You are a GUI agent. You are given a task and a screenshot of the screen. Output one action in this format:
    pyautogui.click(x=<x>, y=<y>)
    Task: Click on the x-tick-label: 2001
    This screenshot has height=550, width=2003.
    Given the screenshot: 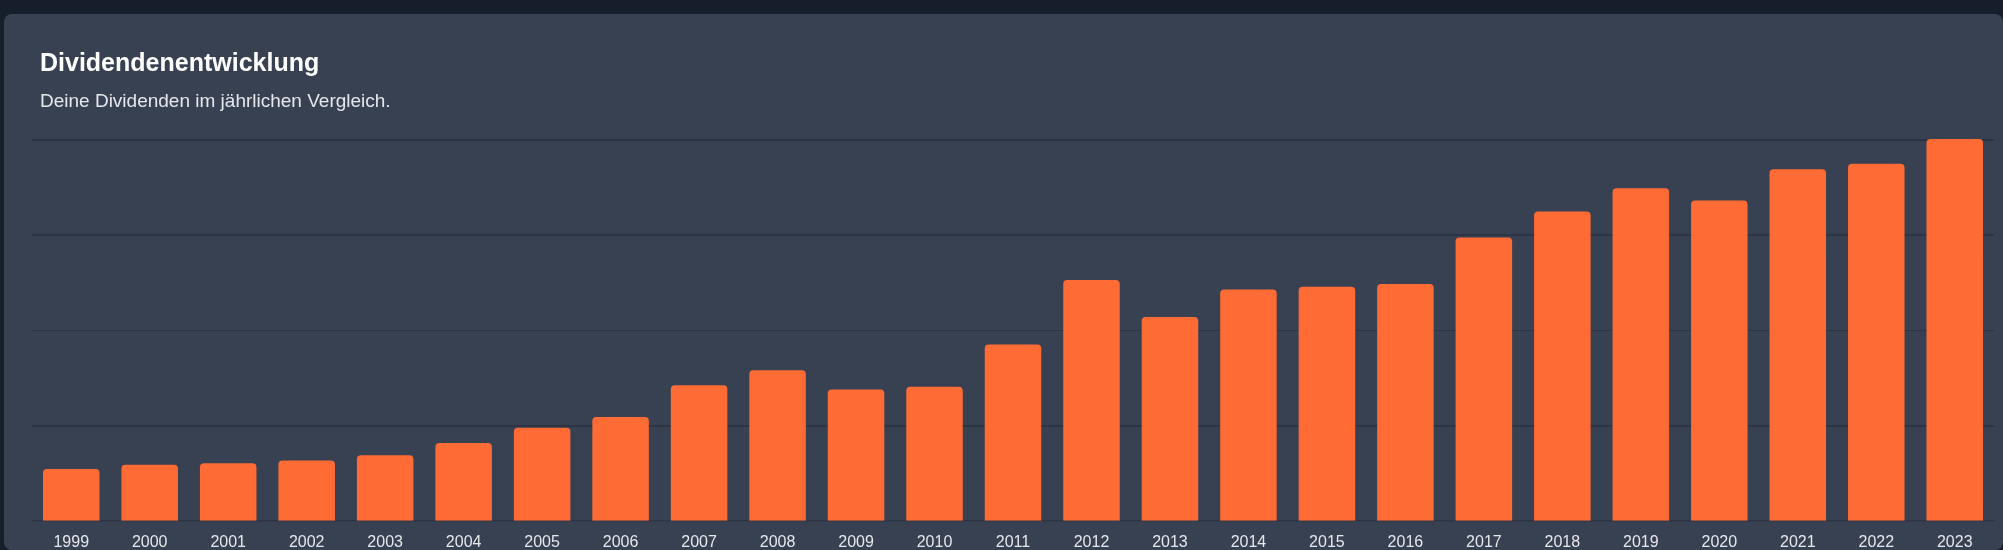 What is the action you would take?
    pyautogui.click(x=228, y=541)
    